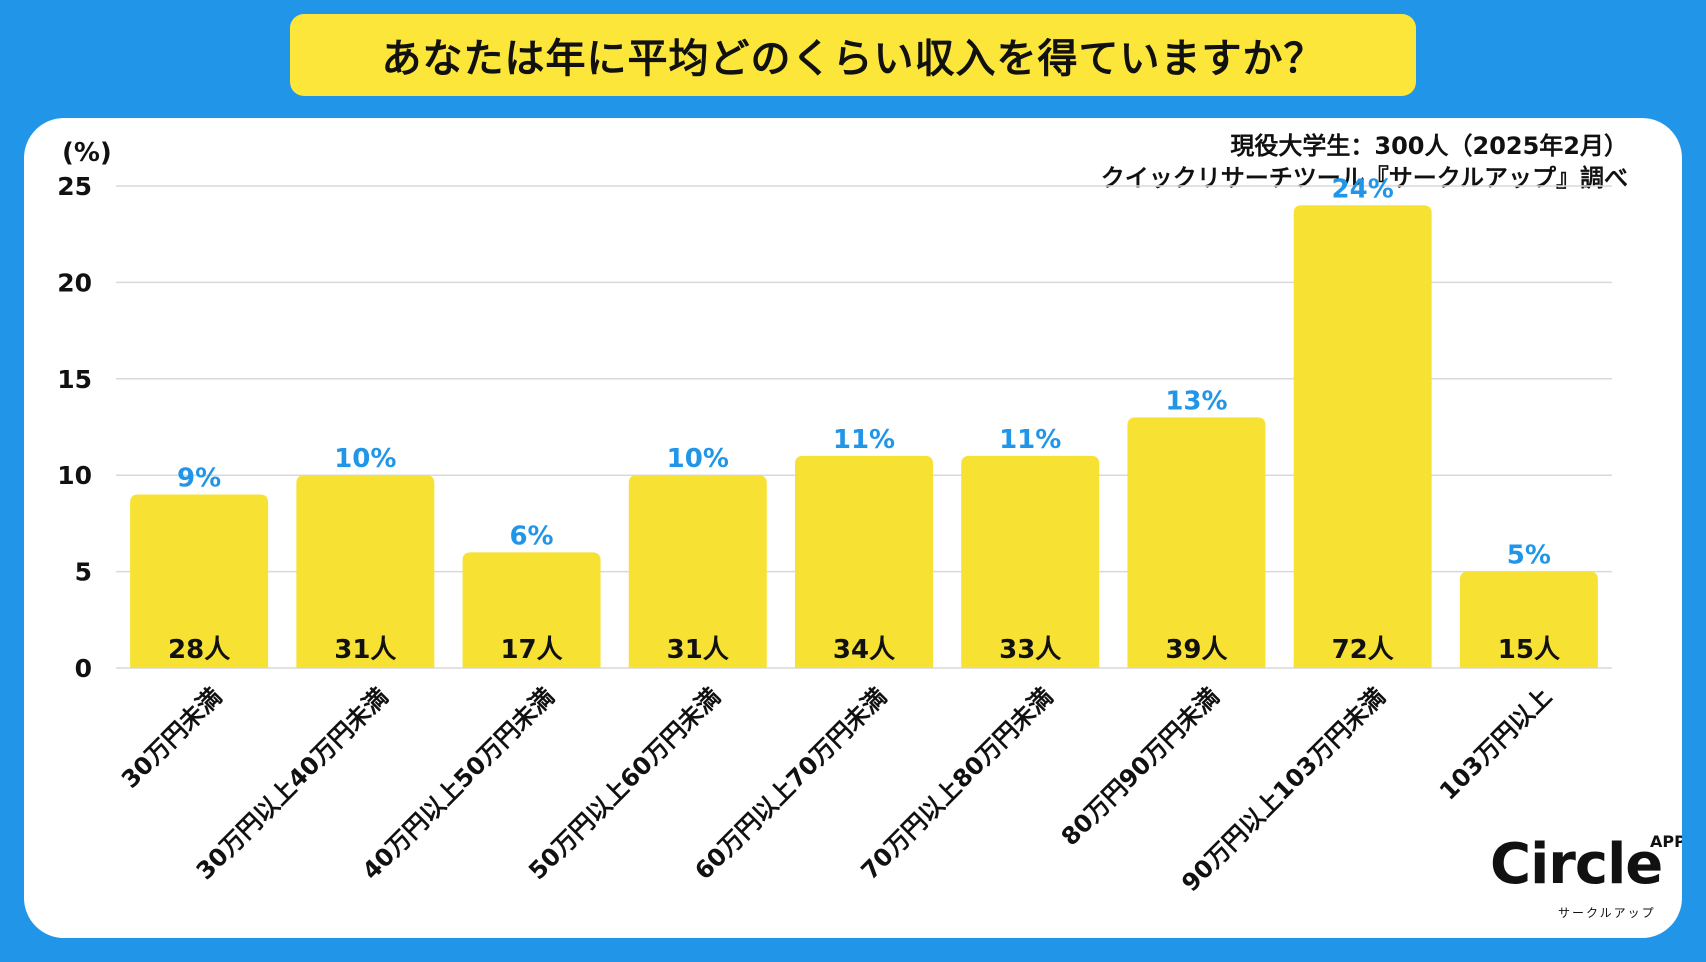  I want to click on x-category-label: 30万円以上40万円未満, so click(292, 783).